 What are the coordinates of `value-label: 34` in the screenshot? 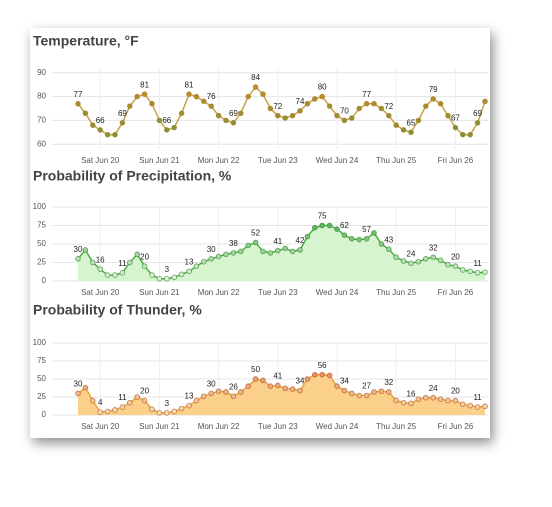 It's located at (344, 381).